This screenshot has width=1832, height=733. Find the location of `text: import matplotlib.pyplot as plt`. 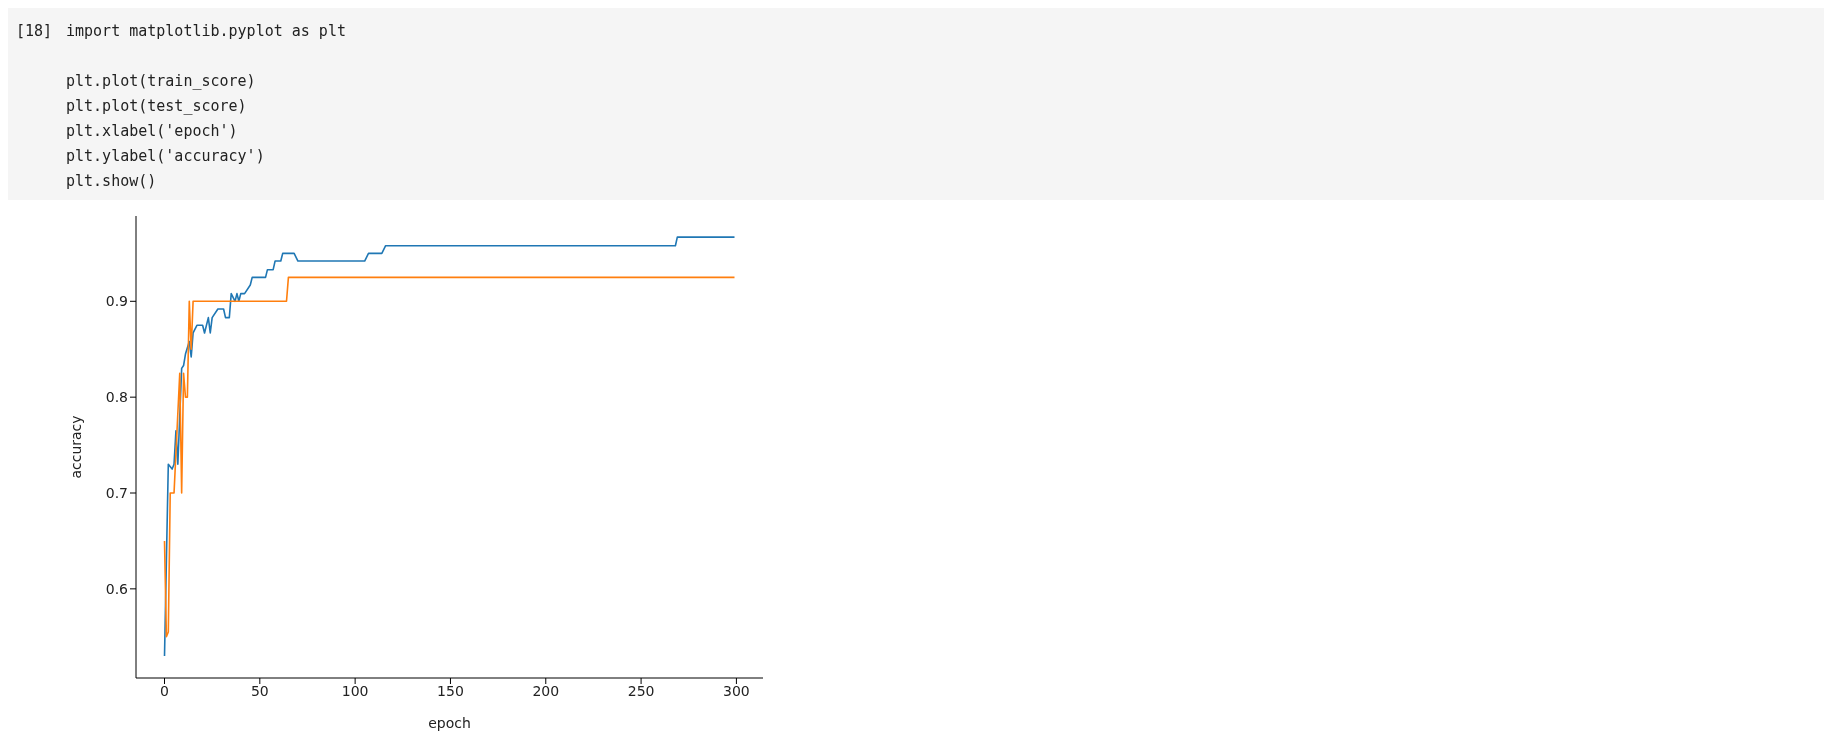

text: import matplotlib.pyplot as plt is located at coordinates (206, 31).